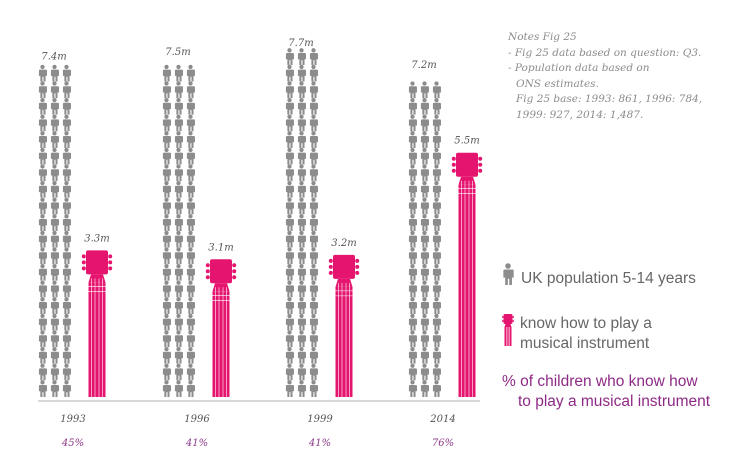 The image size is (750, 469). Describe the element at coordinates (72, 443) in the screenshot. I see `percent-label: 45%` at that location.